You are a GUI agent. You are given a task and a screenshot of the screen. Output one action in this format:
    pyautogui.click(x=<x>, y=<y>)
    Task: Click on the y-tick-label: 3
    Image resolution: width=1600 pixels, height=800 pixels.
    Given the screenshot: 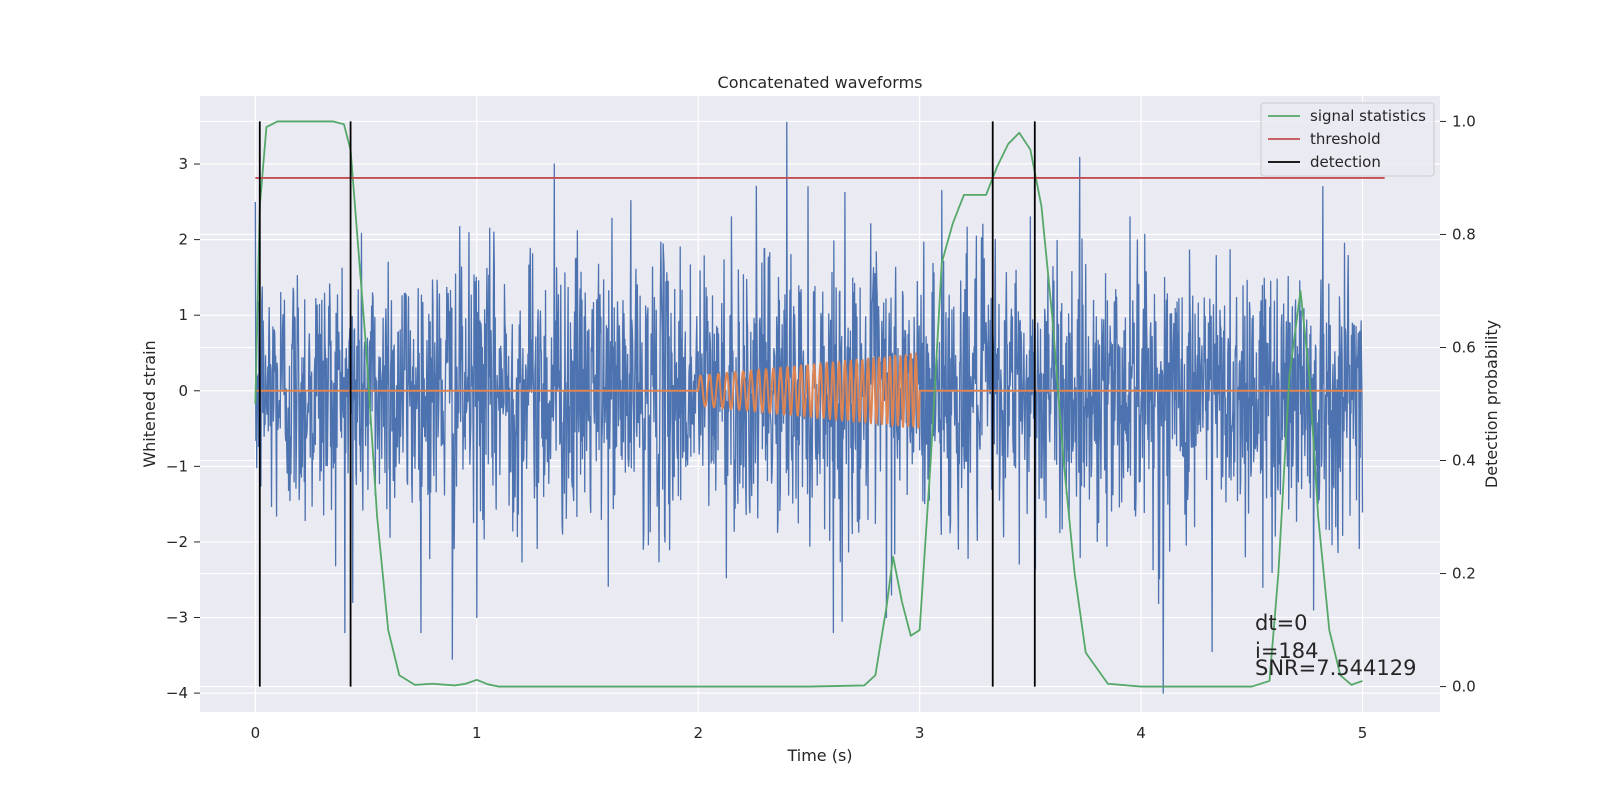 What is the action you would take?
    pyautogui.click(x=183, y=164)
    